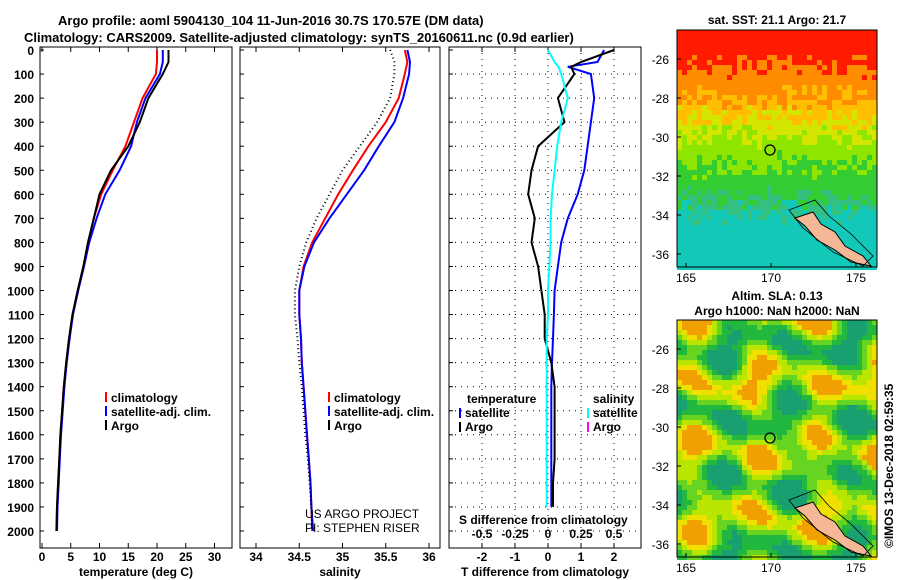 Image resolution: width=900 pixels, height=580 pixels. I want to click on s-tick-label: 0.5, so click(614, 534).